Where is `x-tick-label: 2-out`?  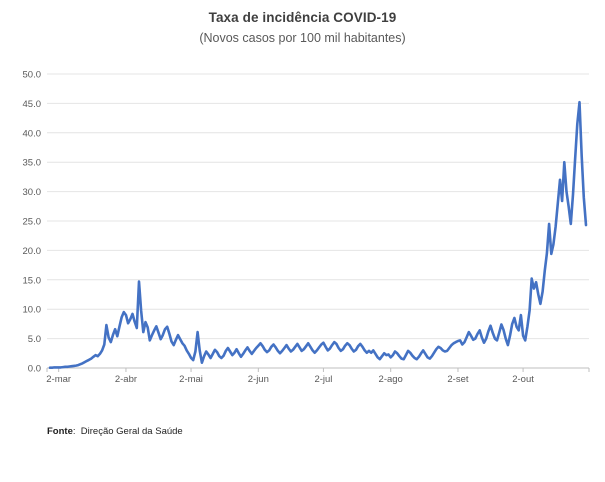 x-tick-label: 2-out is located at coordinates (523, 379).